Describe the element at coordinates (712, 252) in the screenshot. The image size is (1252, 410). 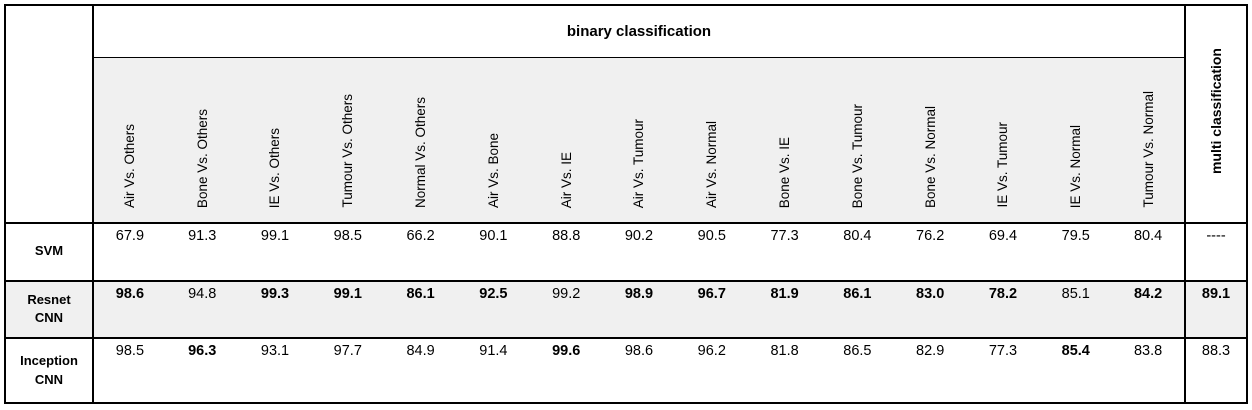
I see `value-cell: 90.5` at that location.